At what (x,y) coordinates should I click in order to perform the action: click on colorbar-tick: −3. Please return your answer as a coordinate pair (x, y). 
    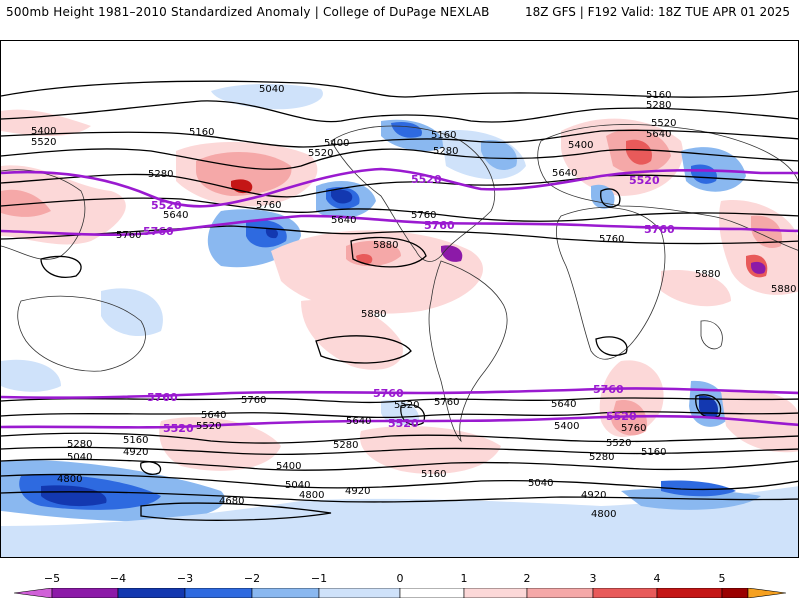
    Looking at the image, I should click on (185, 578).